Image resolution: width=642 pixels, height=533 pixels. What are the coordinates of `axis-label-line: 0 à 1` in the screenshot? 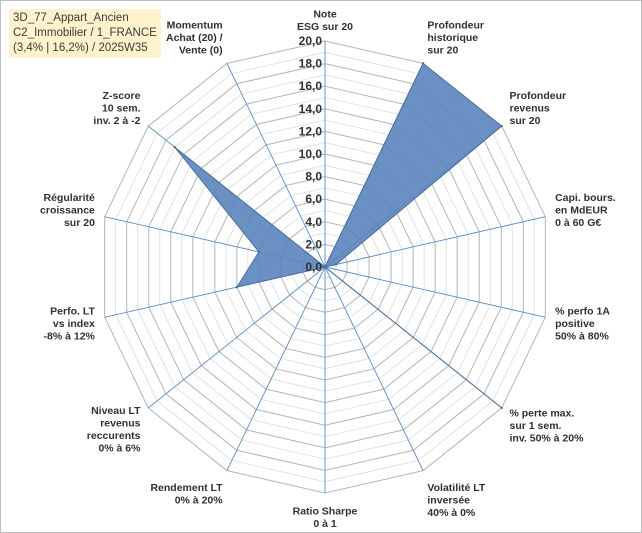 It's located at (325, 524).